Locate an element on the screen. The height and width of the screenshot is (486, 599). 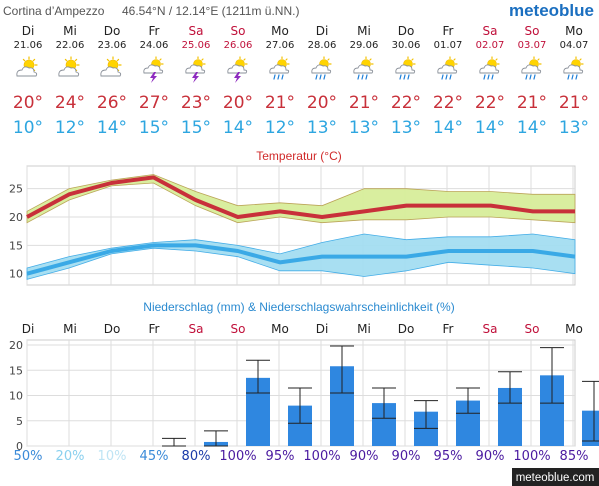
max-temperature: 26° is located at coordinates (112, 103).